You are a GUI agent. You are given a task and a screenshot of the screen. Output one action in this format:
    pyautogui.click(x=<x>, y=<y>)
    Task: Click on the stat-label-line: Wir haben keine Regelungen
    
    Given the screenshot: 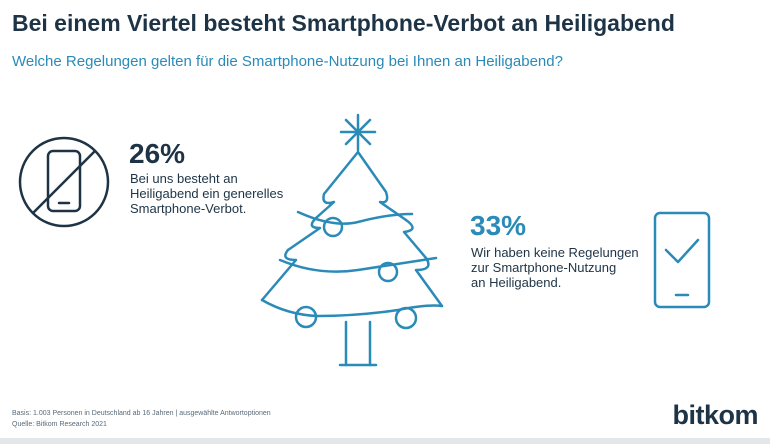 What is the action you would take?
    pyautogui.click(x=555, y=252)
    